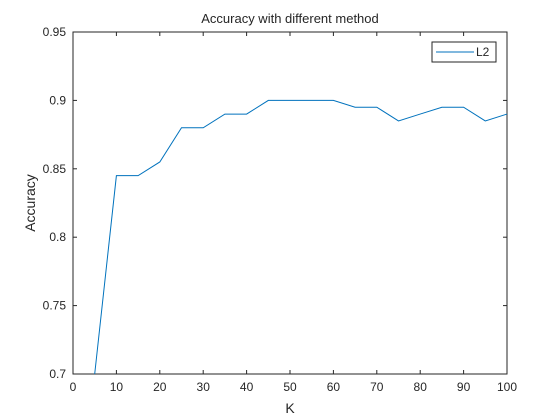  I want to click on legend: L2, so click(464, 52).